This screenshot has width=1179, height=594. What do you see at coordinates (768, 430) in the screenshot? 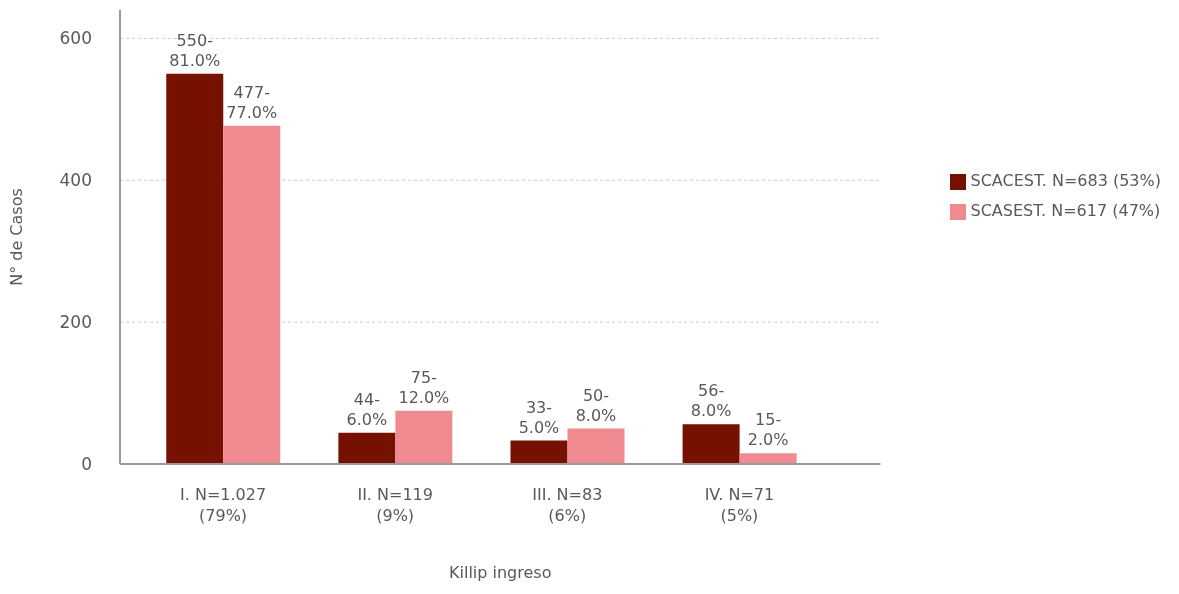
I see `data-label: 15- 2.0%` at bounding box center [768, 430].